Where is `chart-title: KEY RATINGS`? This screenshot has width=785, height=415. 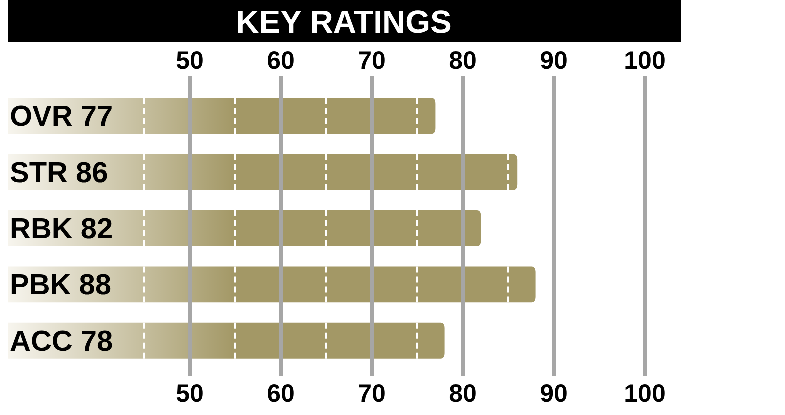
chart-title: KEY RATINGS is located at coordinates (344, 22).